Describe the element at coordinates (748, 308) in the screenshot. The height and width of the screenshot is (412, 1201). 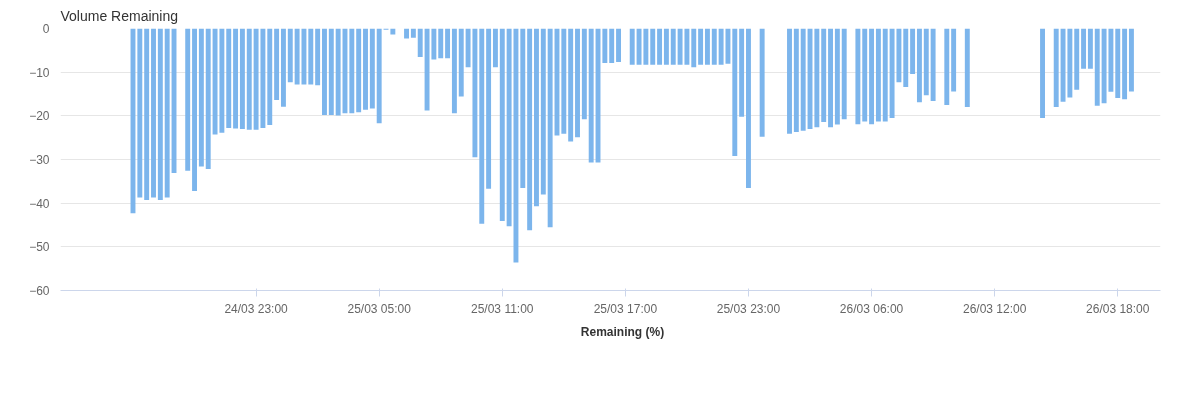
I see `x-tick-label: 25/03 23:00` at that location.